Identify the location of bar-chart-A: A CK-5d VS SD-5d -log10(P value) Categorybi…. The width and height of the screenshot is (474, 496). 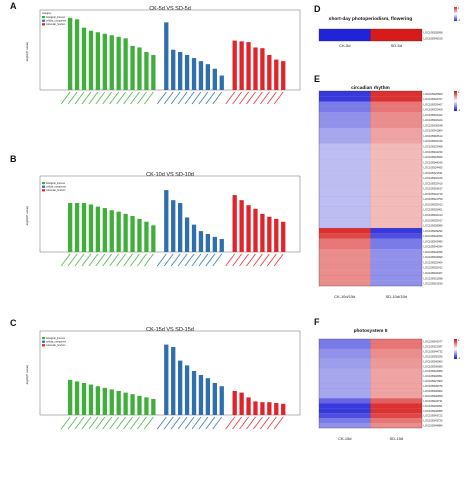
(155, 53).